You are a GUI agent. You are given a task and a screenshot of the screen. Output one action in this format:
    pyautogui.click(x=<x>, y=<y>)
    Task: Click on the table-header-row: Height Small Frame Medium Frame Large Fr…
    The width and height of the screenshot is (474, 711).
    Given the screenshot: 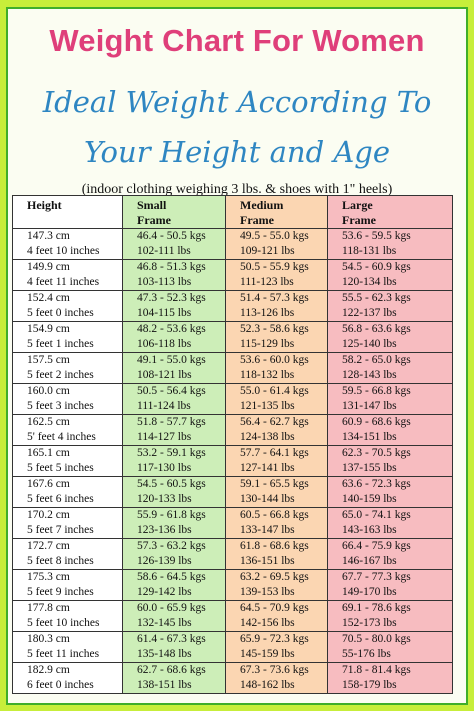 What is the action you would take?
    pyautogui.click(x=232, y=212)
    